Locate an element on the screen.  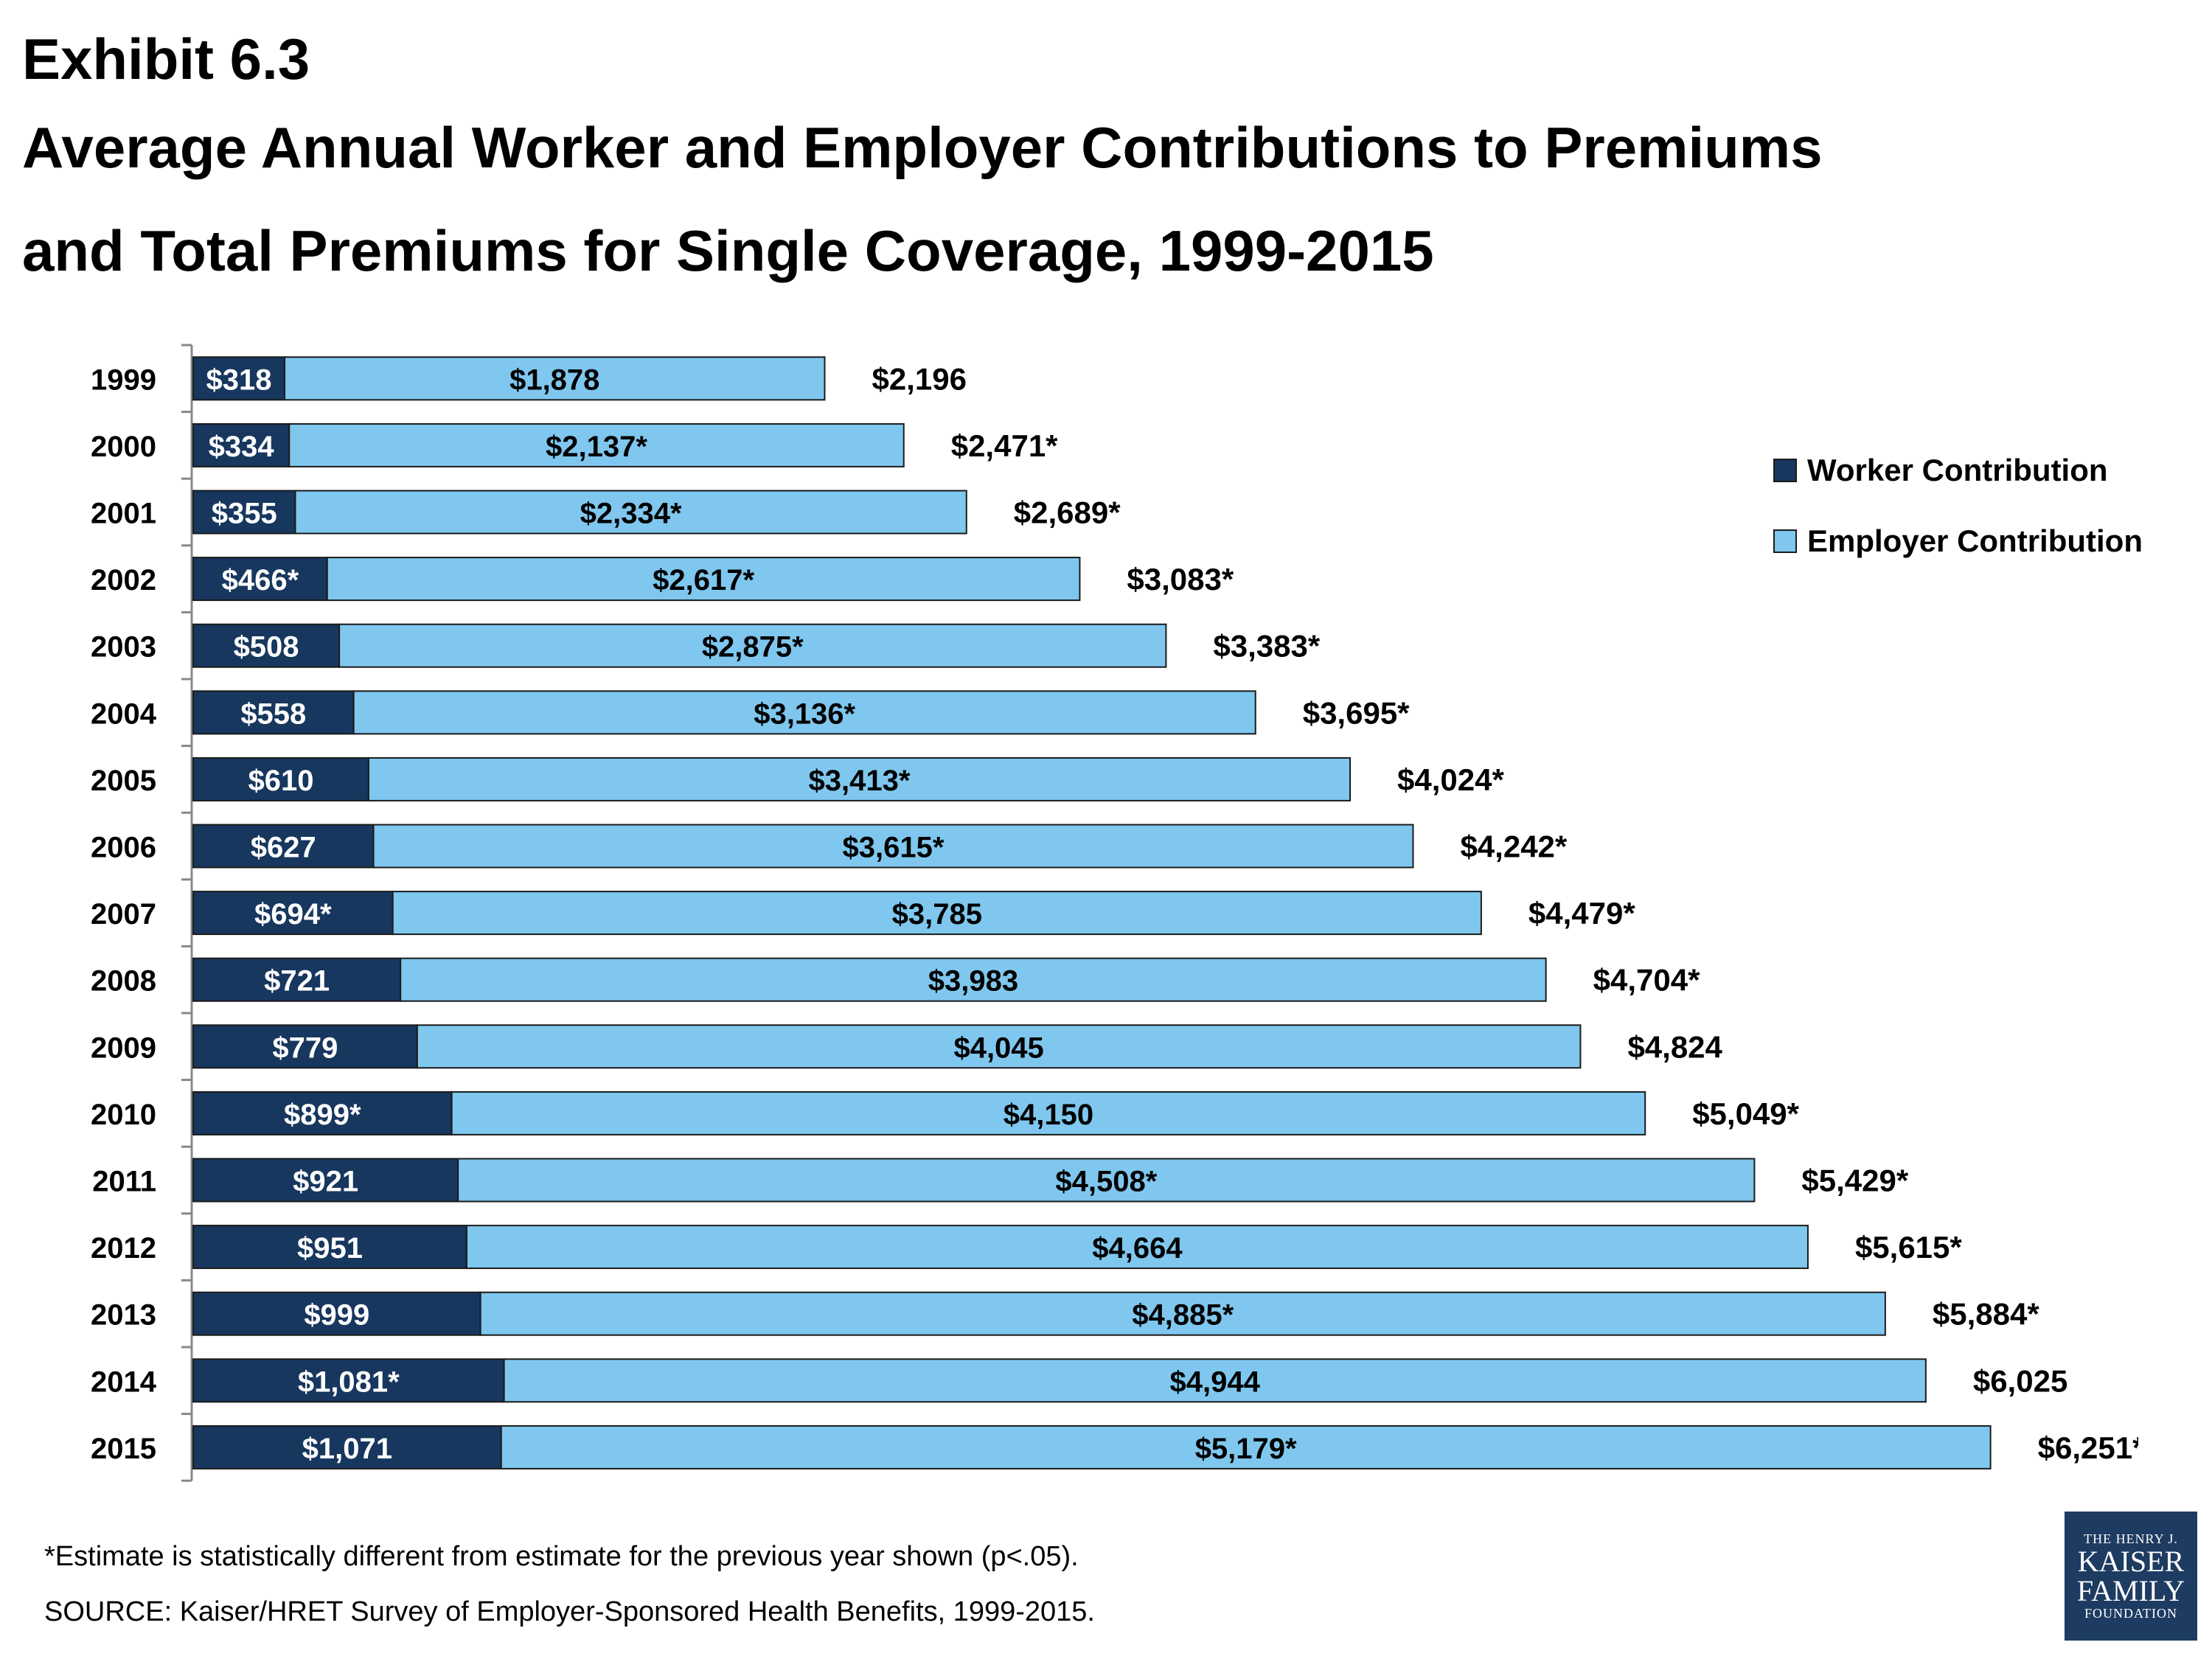
category-label: 2003 is located at coordinates (123, 647).